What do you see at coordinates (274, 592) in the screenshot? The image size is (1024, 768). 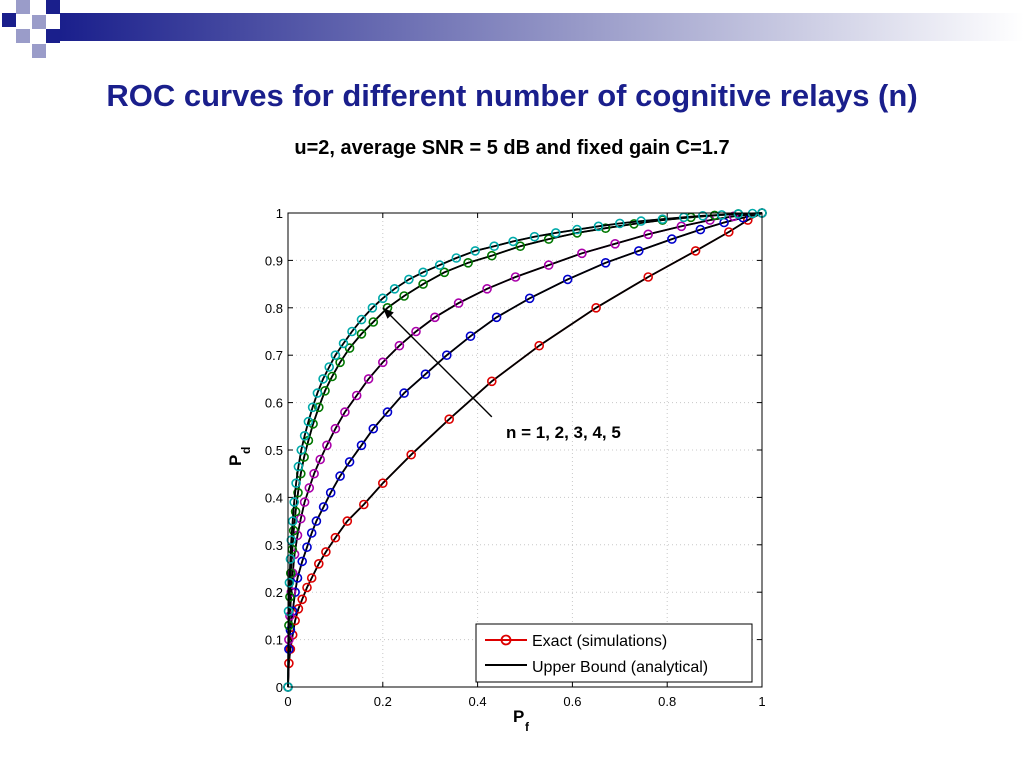 I see `y-tick-label: 0.2` at bounding box center [274, 592].